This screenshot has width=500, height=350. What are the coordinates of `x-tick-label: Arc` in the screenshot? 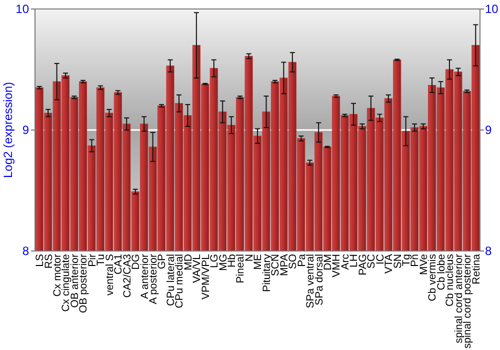 It's located at (345, 262).